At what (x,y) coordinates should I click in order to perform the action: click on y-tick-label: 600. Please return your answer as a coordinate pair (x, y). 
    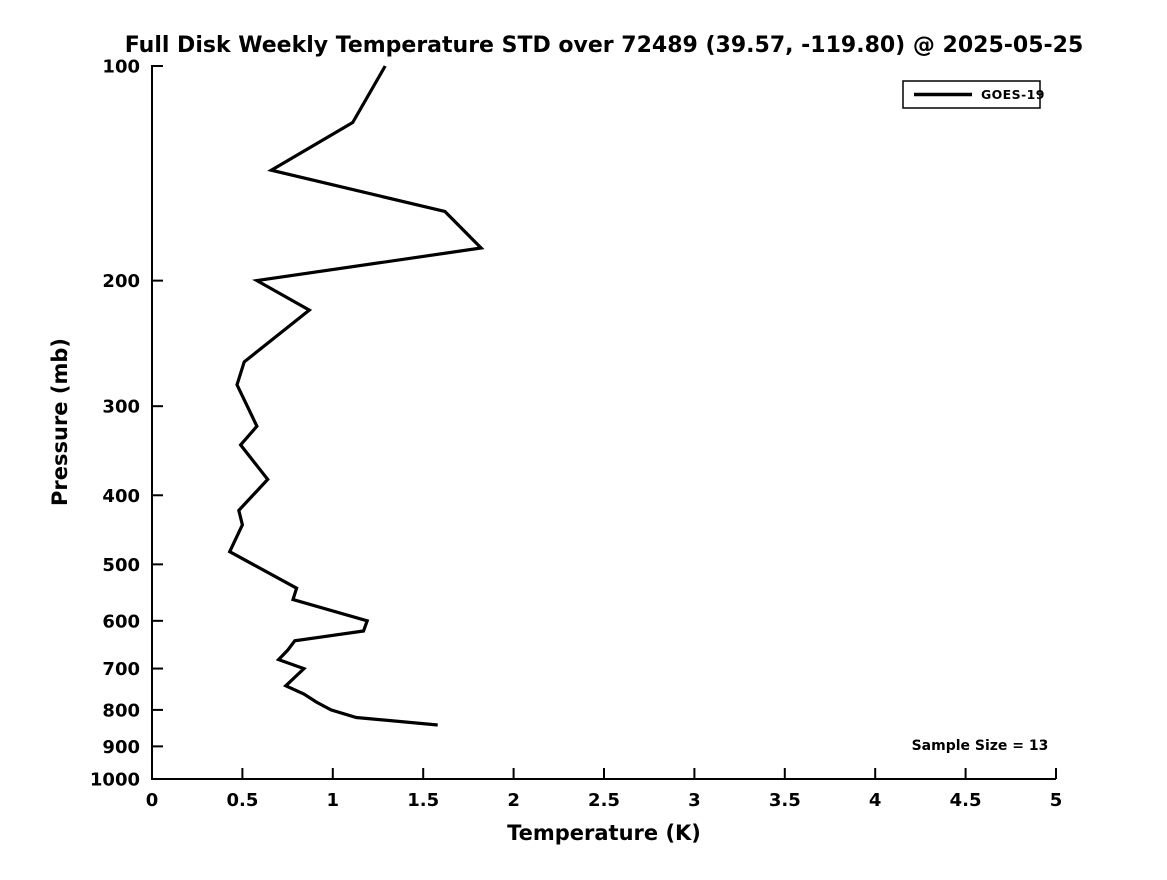
    Looking at the image, I should click on (121, 621).